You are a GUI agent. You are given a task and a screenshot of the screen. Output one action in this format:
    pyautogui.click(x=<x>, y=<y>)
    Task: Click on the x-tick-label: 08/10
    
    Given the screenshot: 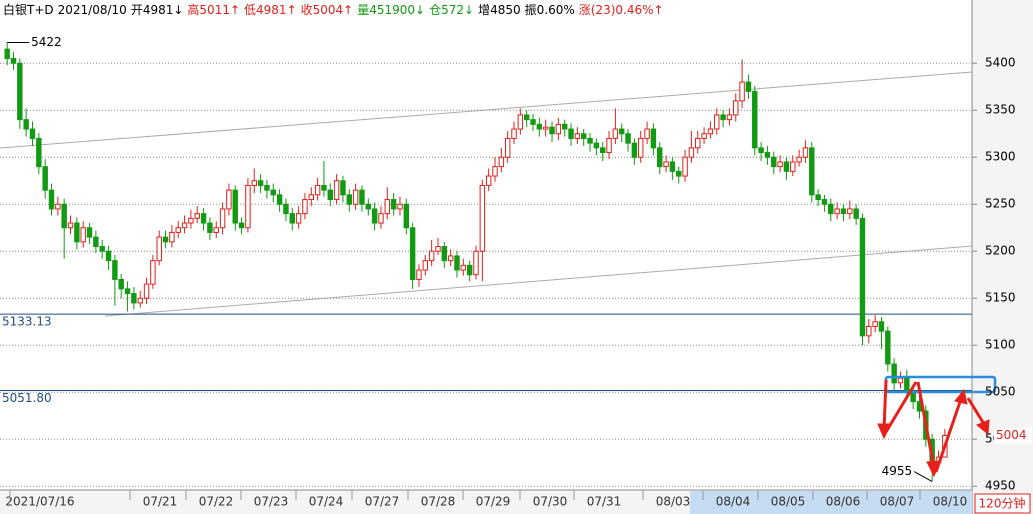 What is the action you would take?
    pyautogui.click(x=950, y=502)
    